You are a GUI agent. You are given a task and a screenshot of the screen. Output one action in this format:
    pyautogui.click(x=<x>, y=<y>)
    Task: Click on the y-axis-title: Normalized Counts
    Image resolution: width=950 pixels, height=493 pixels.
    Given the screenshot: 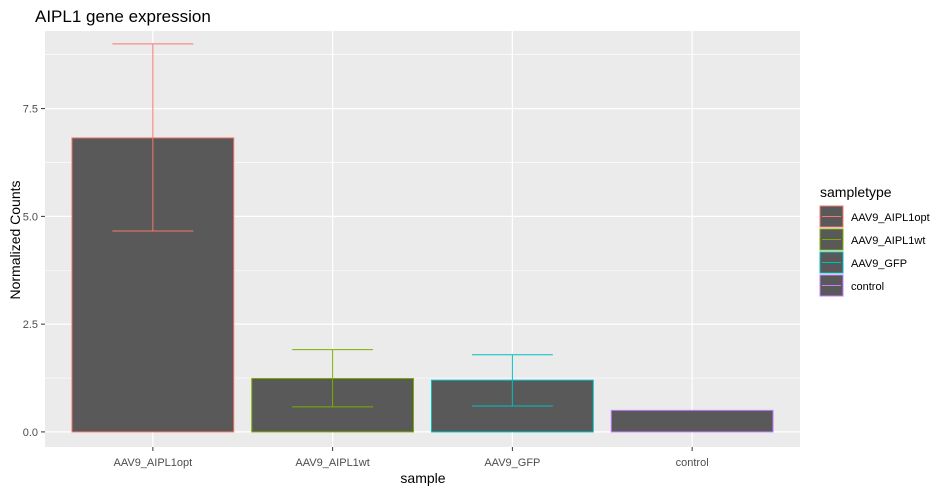 What is the action you would take?
    pyautogui.click(x=15, y=239)
    